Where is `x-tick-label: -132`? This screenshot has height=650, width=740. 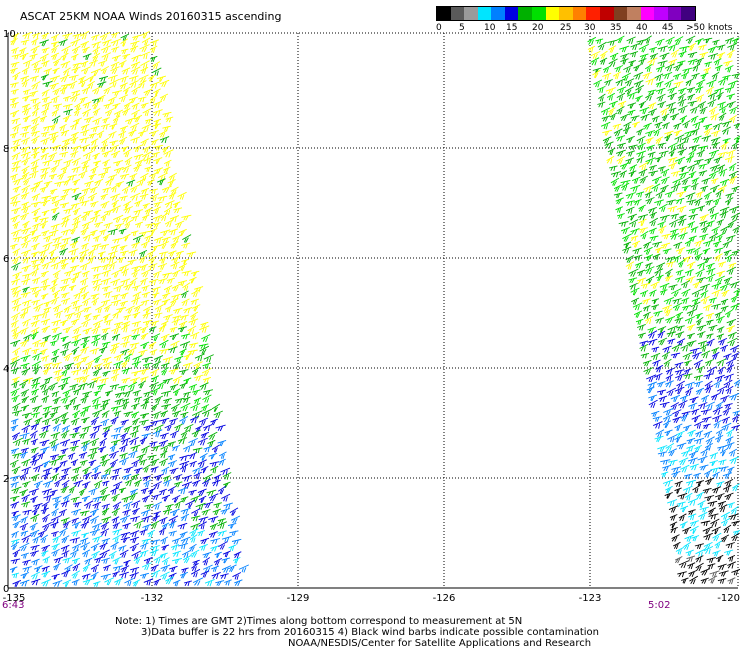
x-tick-label: -132 is located at coordinates (152, 598).